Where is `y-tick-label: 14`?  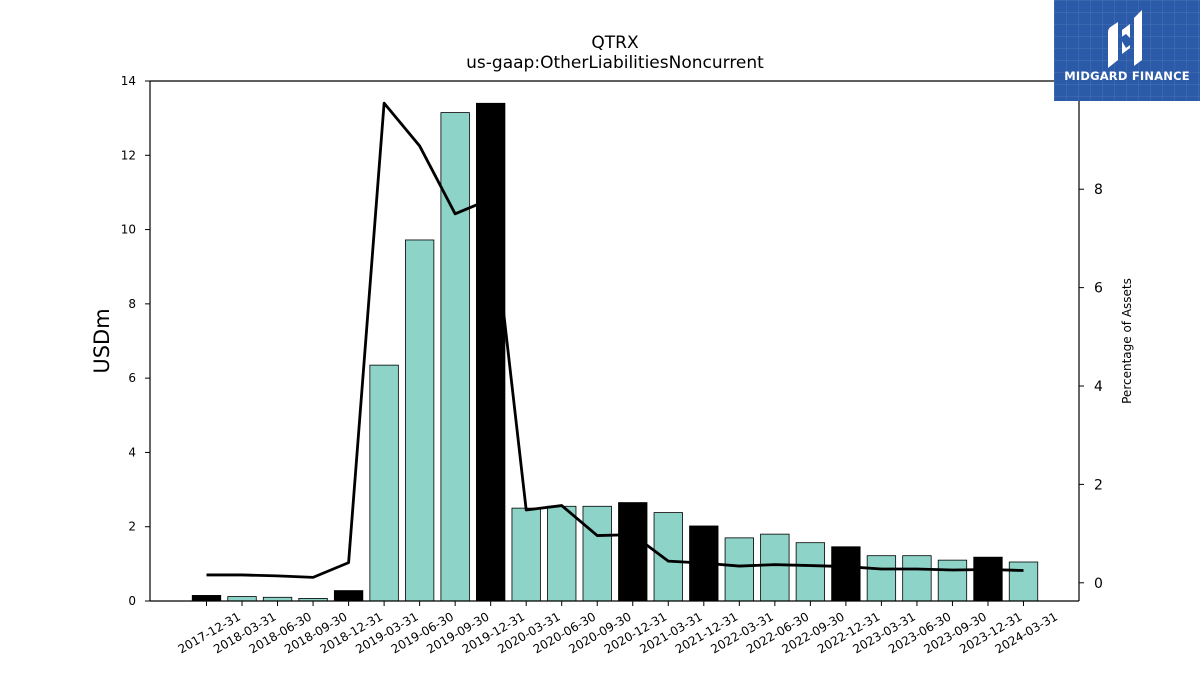 y-tick-label: 14 is located at coordinates (128, 81).